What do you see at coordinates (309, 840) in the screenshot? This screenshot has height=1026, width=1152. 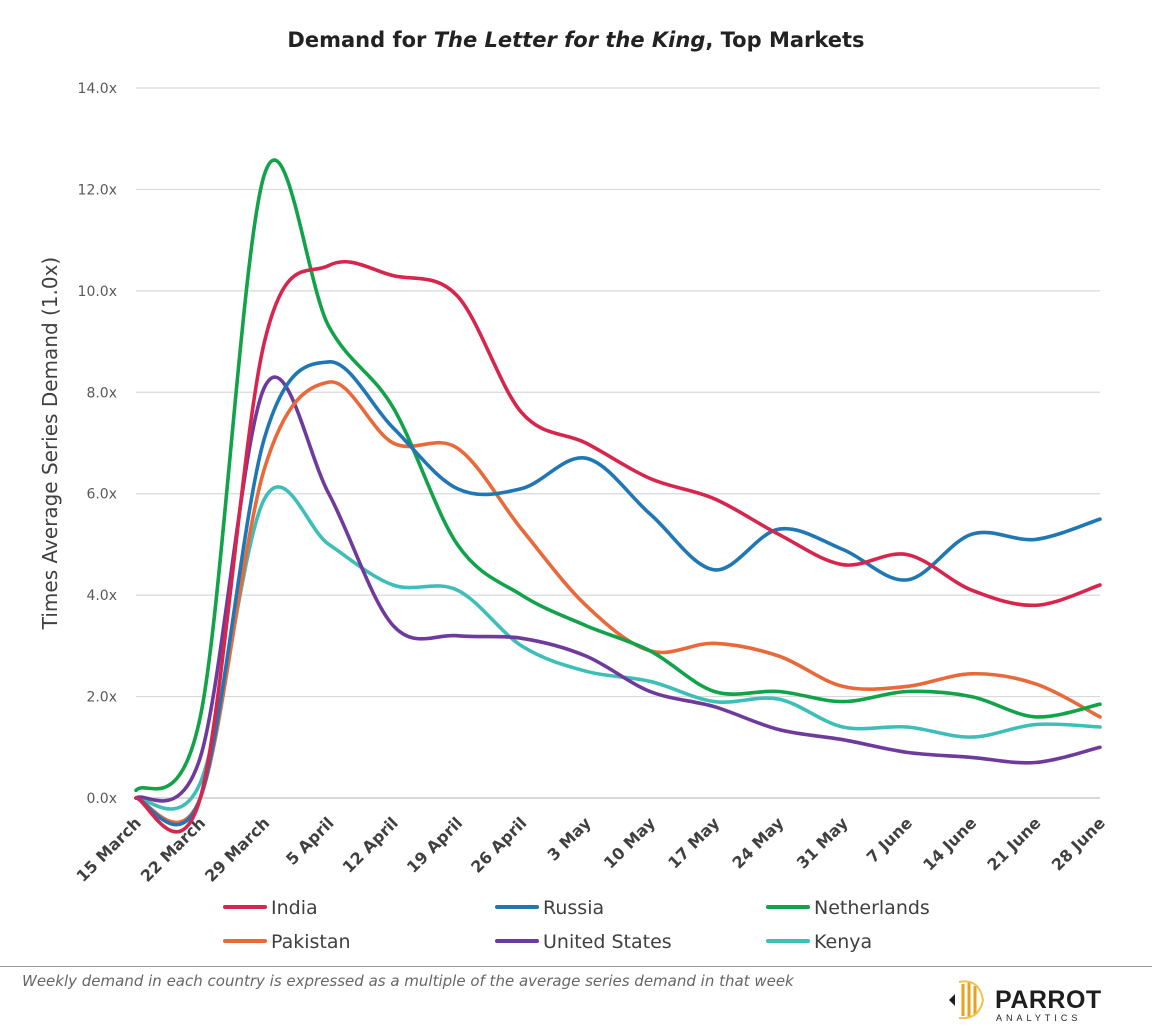 I see `x-tick-label: 5 April` at bounding box center [309, 840].